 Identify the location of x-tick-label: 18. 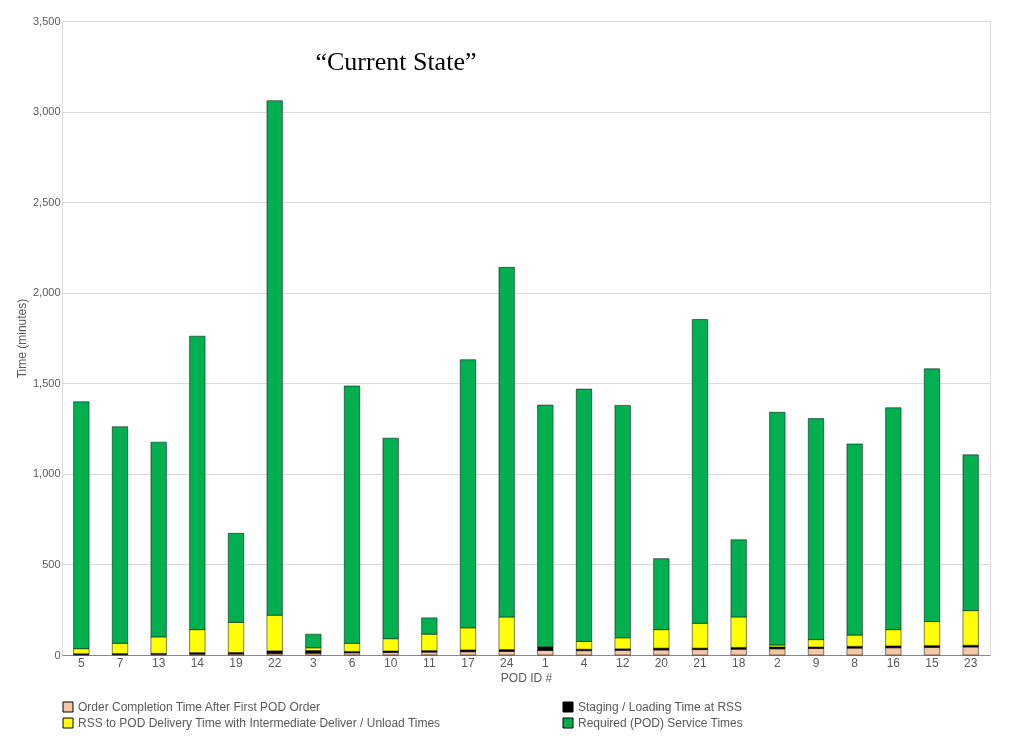
(738, 662).